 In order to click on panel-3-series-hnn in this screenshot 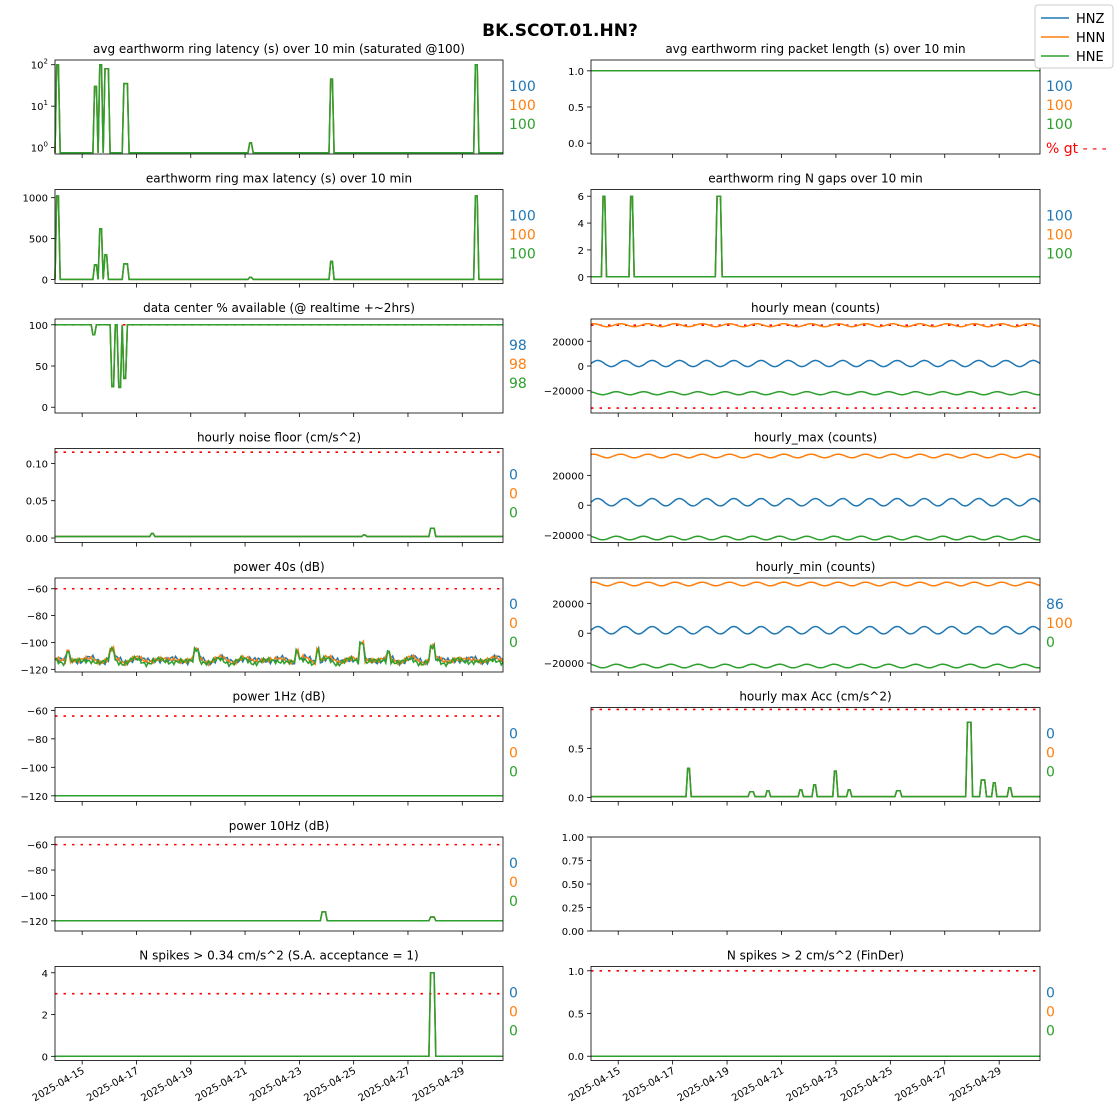, I will do `click(815, 236)`.